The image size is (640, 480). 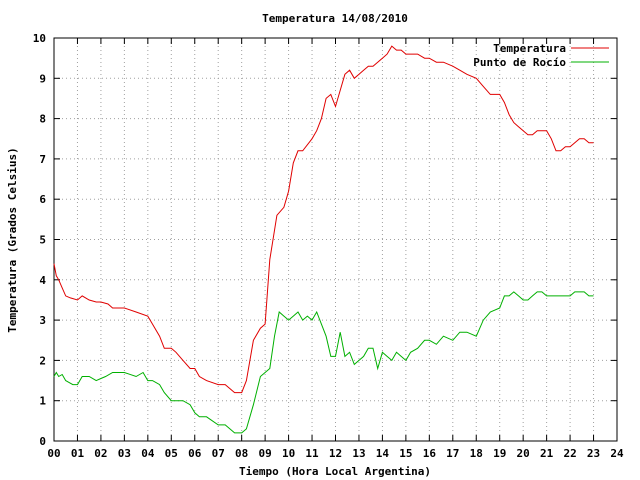 What do you see at coordinates (312, 453) in the screenshot?
I see `x-tick-label: 11` at bounding box center [312, 453].